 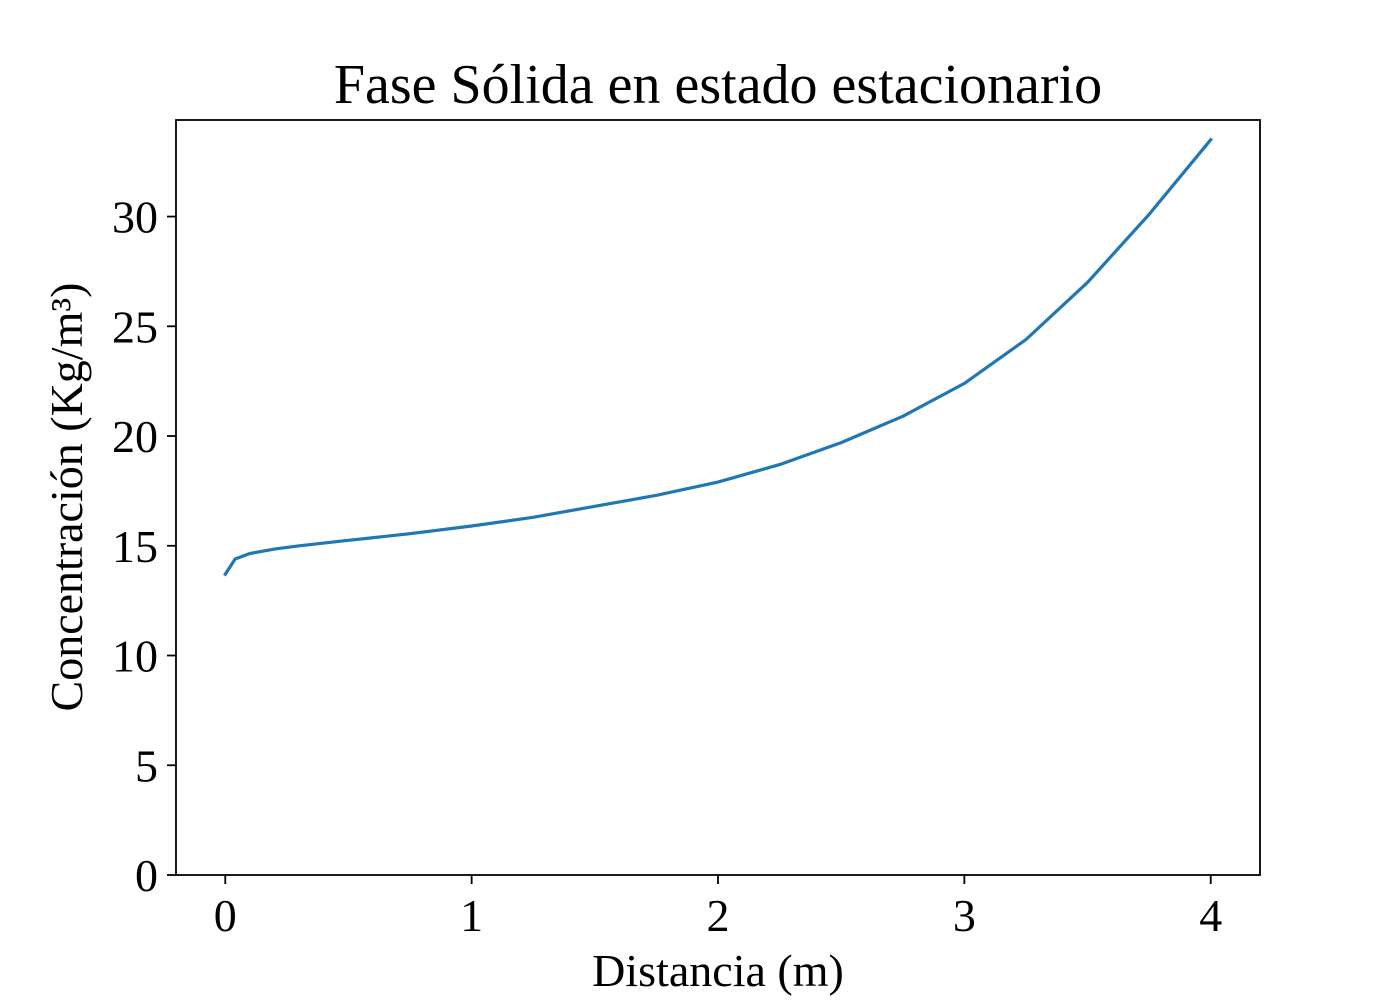 I want to click on x-tick-label: 1, so click(x=471, y=915).